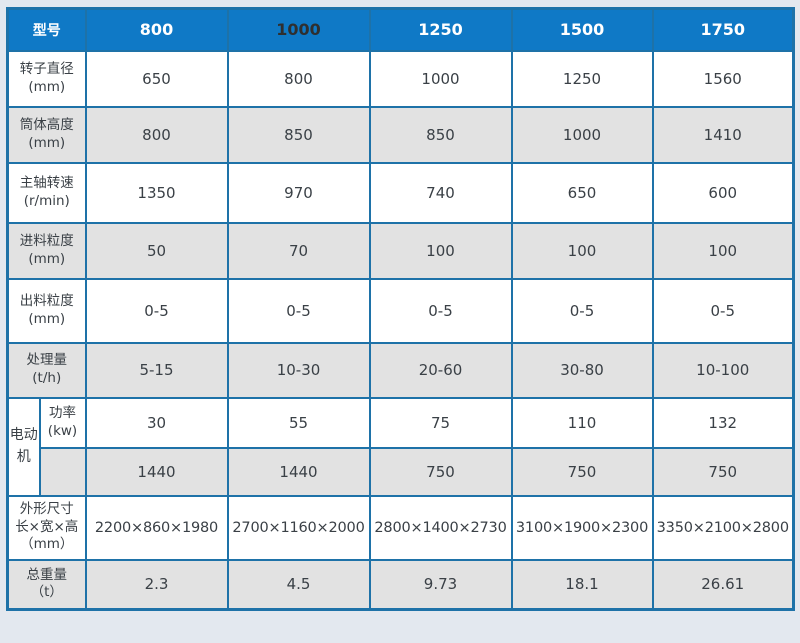 The height and width of the screenshot is (643, 800). Describe the element at coordinates (723, 310) in the screenshot. I see `cell-discharge-size-1750: 0-5` at that location.